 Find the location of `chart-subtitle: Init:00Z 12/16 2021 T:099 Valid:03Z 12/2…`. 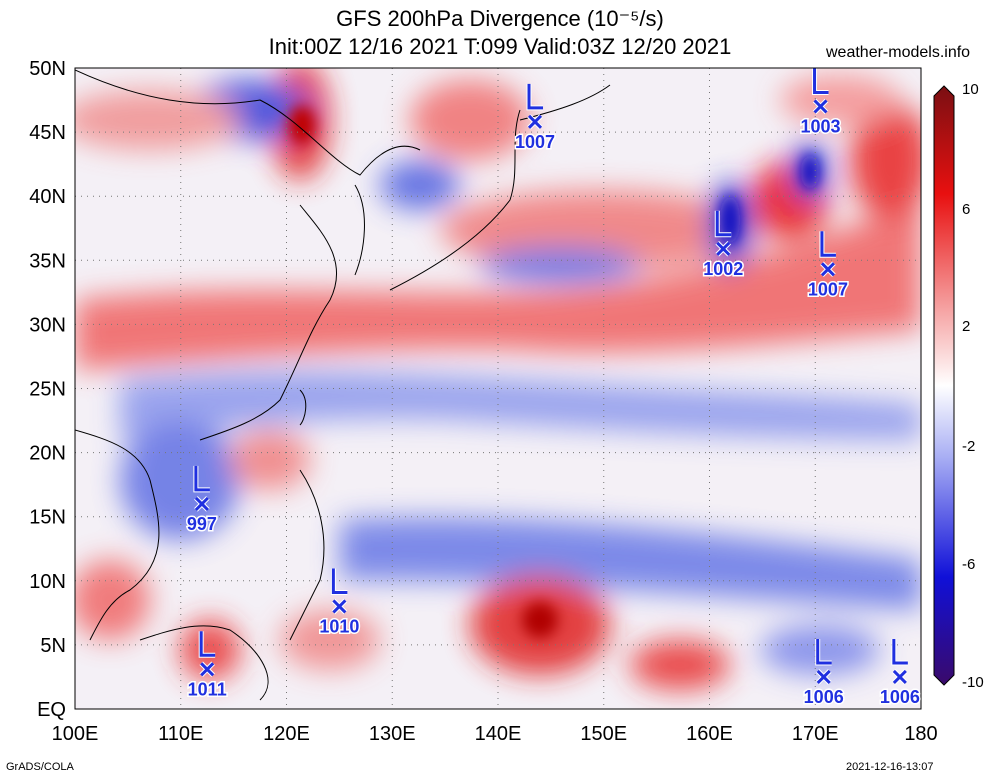

chart-subtitle: Init:00Z 12/16 2021 T:099 Valid:03Z 12/2… is located at coordinates (500, 46).